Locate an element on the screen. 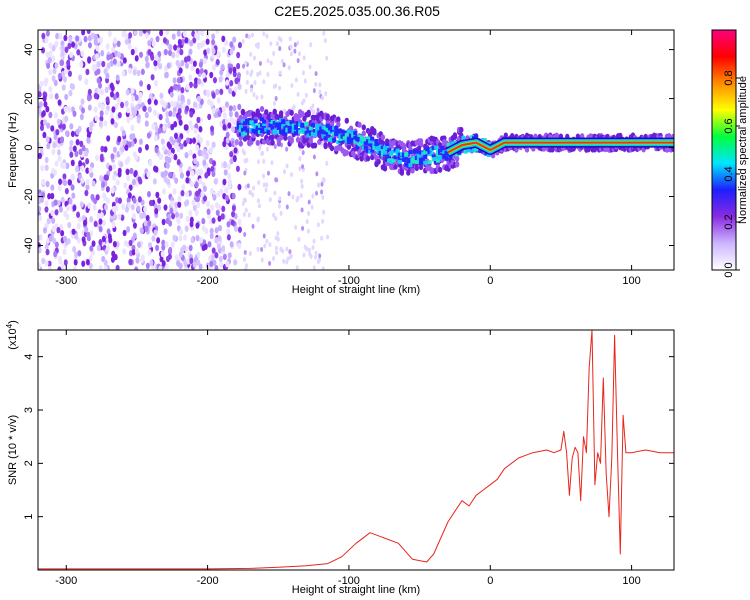 Image resolution: width=750 pixels, height=600 pixels. colorbar-tick-label: 0.6 is located at coordinates (729, 125).